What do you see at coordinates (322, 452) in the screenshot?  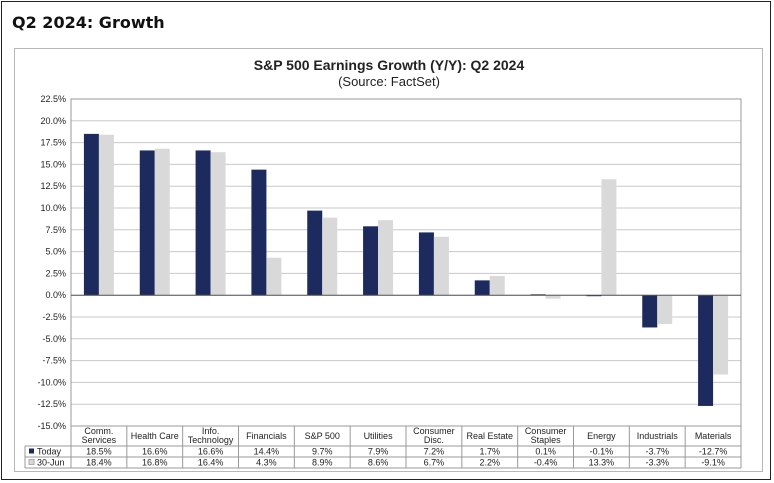 I see `data-label: 9.7%` at bounding box center [322, 452].